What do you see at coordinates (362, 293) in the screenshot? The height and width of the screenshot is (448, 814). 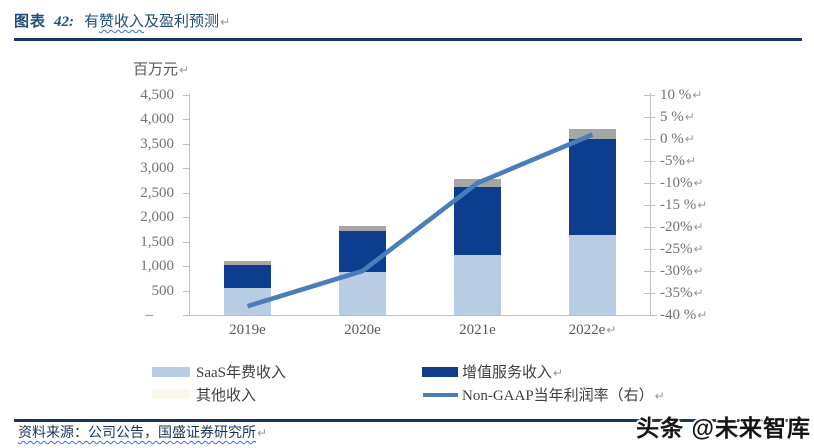 I see `bar-2020e-SaaS年费收入` at bounding box center [362, 293].